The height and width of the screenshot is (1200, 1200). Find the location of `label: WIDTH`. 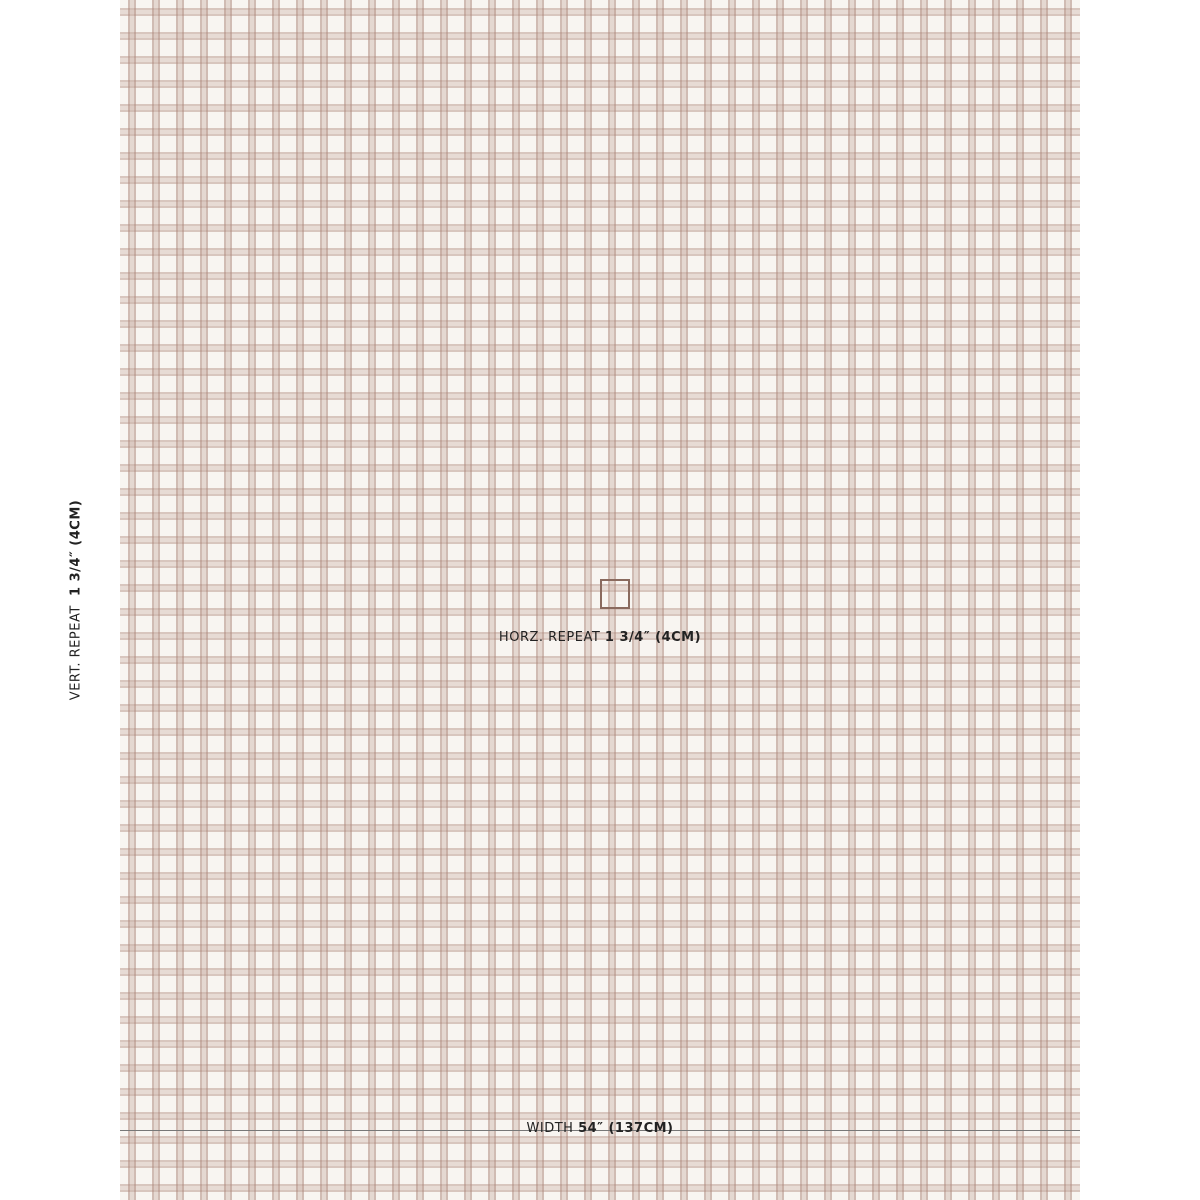

label: WIDTH is located at coordinates (550, 1128).